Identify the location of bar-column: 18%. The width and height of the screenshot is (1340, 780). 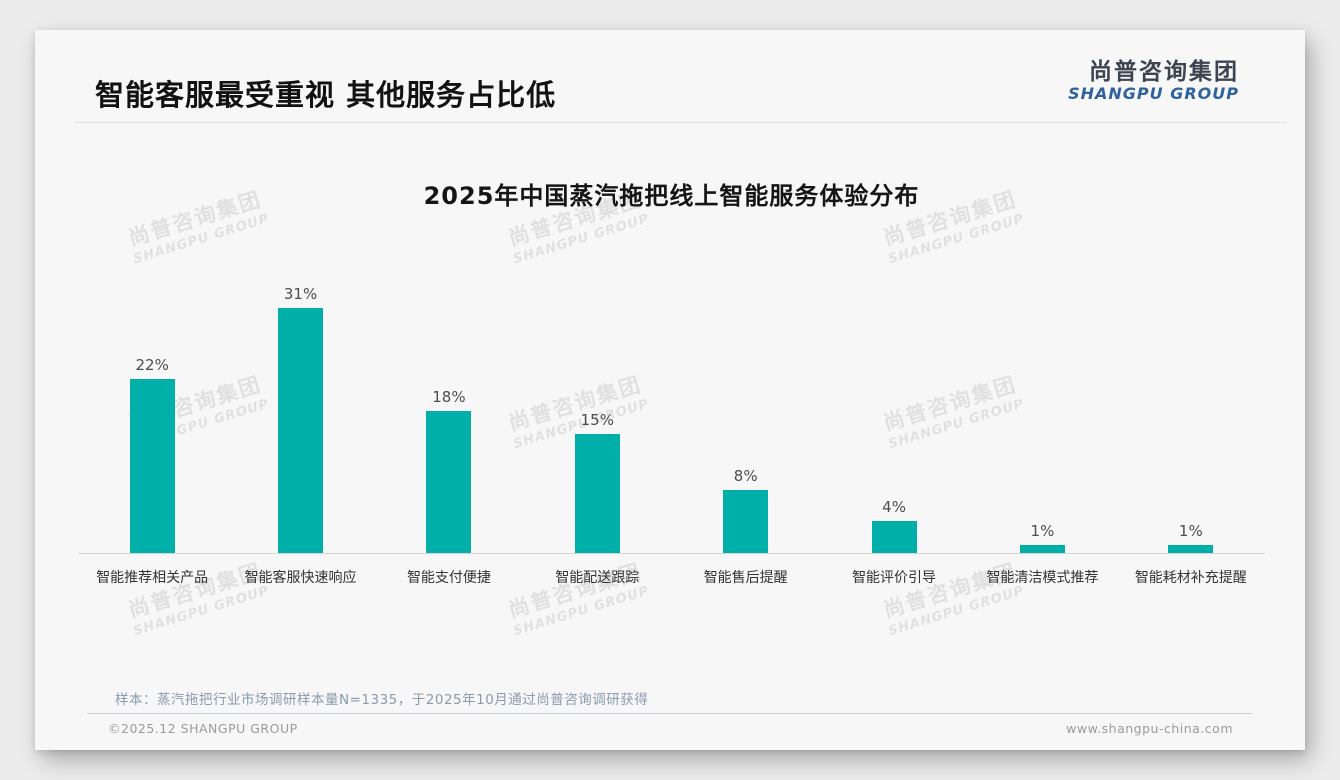
(449, 416).